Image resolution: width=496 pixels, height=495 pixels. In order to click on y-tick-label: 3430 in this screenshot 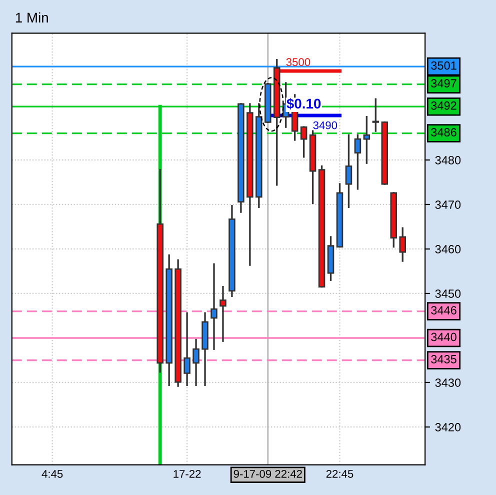, I will do `click(448, 382)`.